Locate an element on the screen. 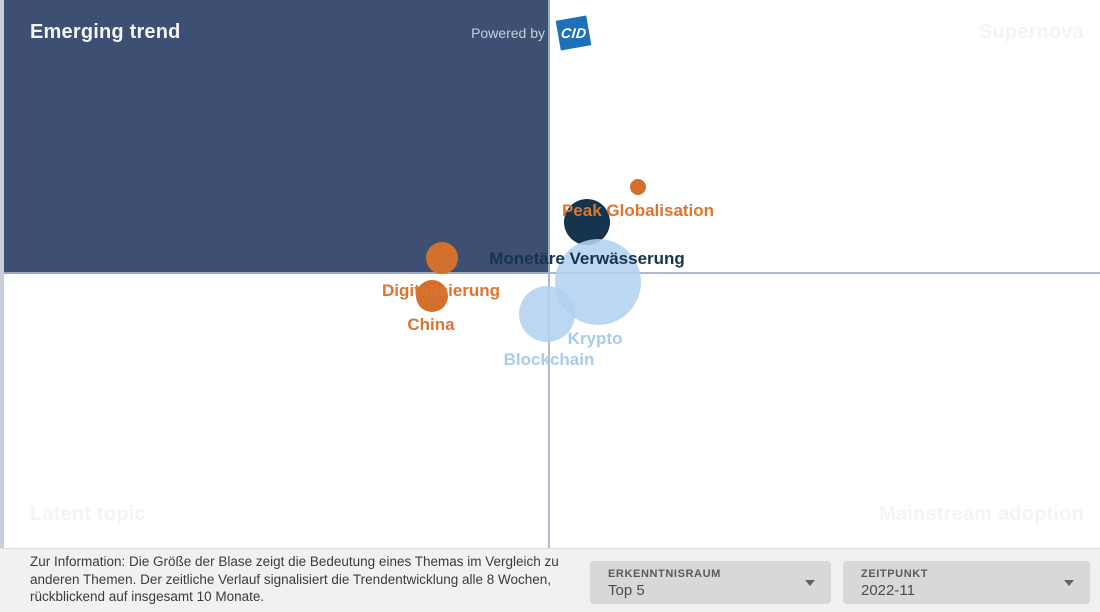 This screenshot has height=612, width=1100. bubble-china is located at coordinates (432, 296).